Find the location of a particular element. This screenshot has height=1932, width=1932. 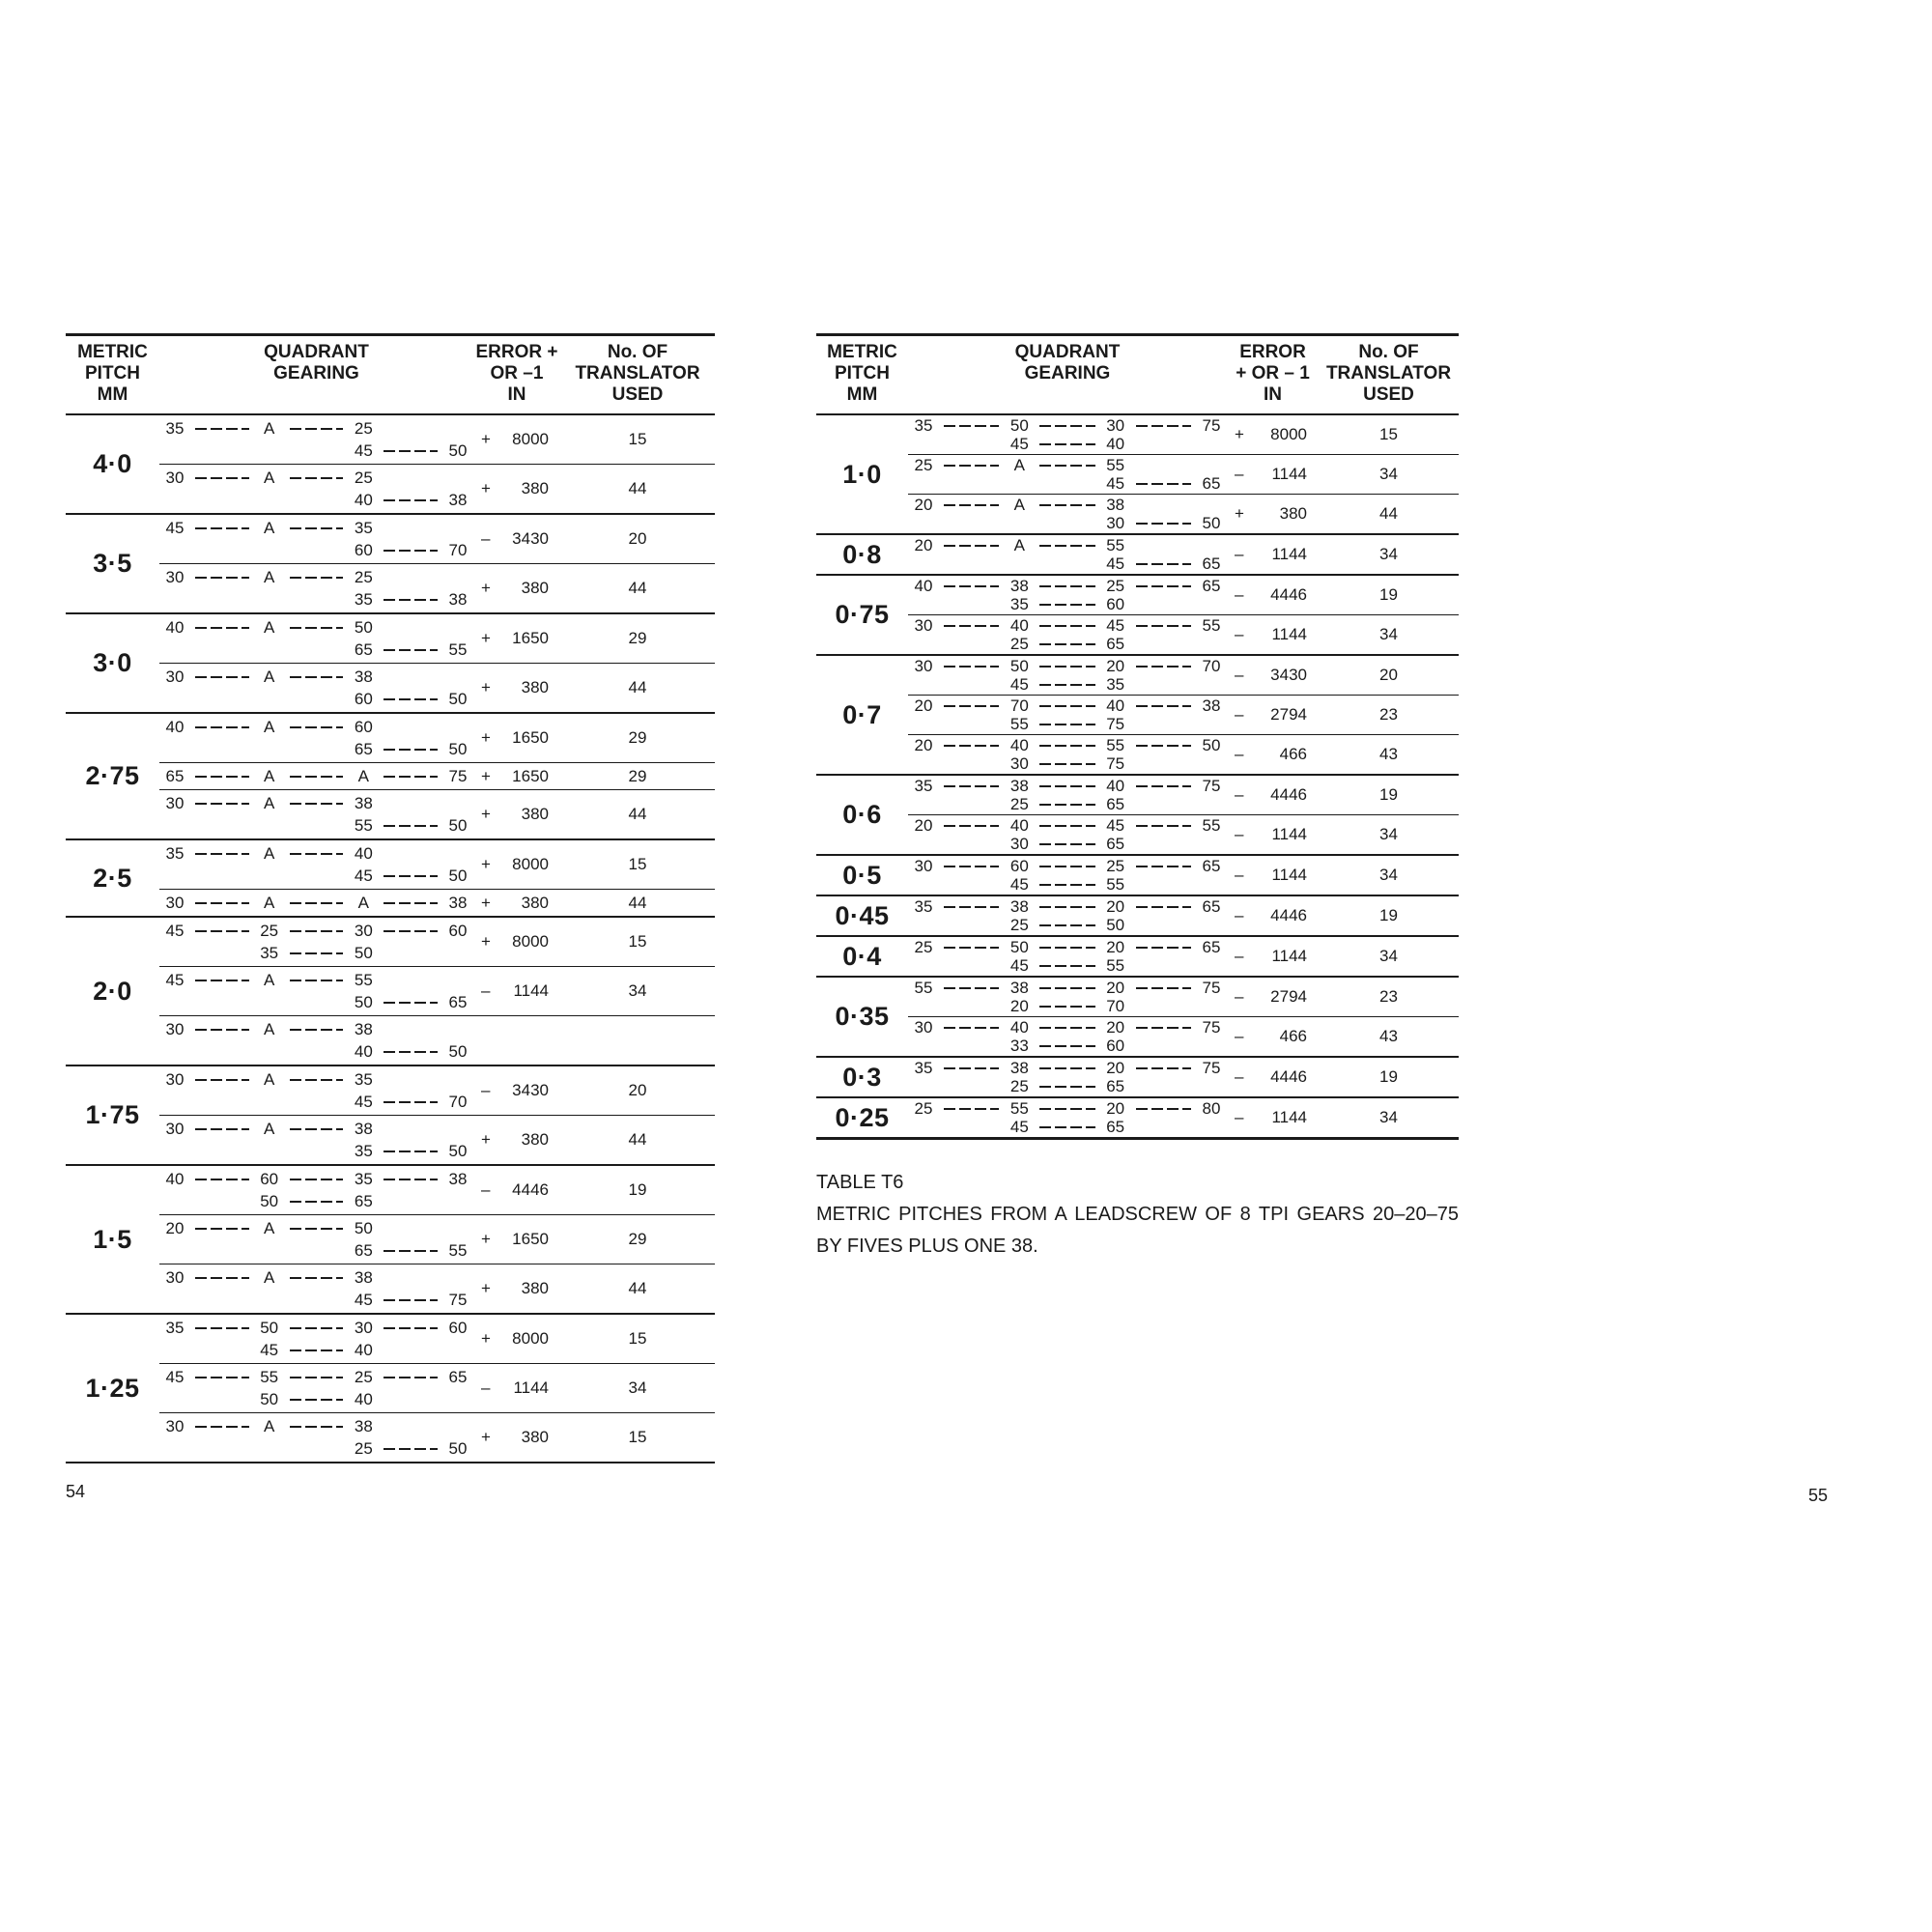

table-row: 45 A 55 50 65– 1144 34 is located at coordinates (437, 990).